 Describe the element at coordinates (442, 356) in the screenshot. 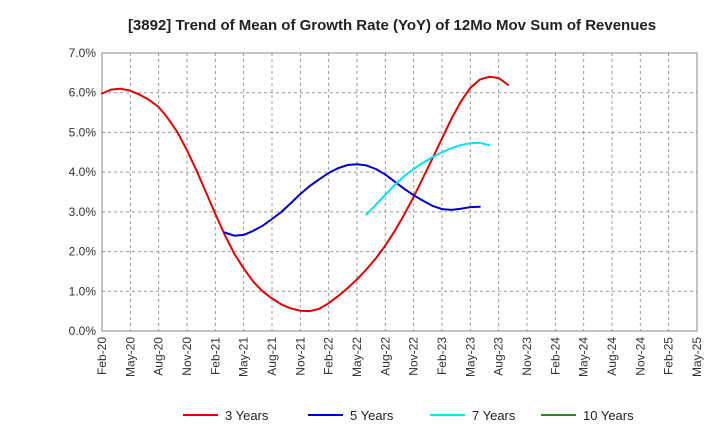

I see `x-tick-label: Feb-23` at that location.